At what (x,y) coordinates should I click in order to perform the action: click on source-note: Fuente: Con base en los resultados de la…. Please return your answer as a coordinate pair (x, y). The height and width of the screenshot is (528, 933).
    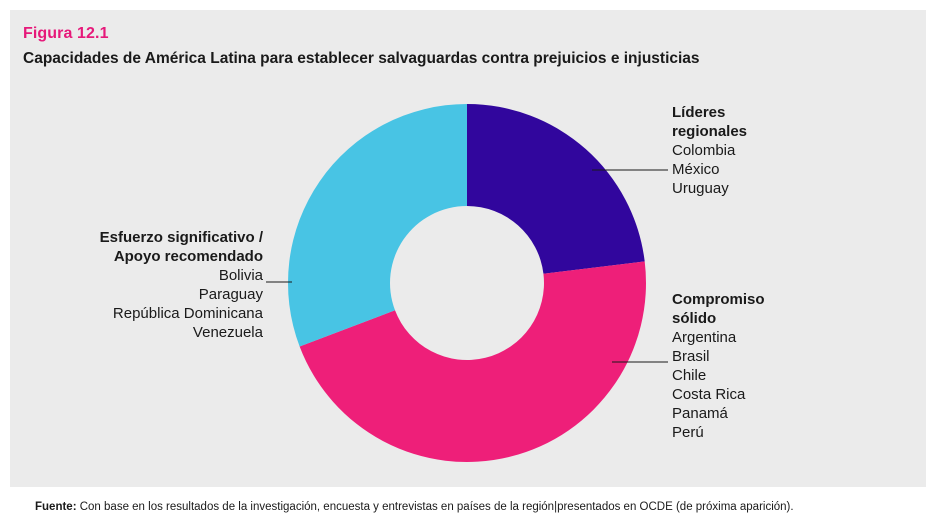
    Looking at the image, I should click on (414, 507).